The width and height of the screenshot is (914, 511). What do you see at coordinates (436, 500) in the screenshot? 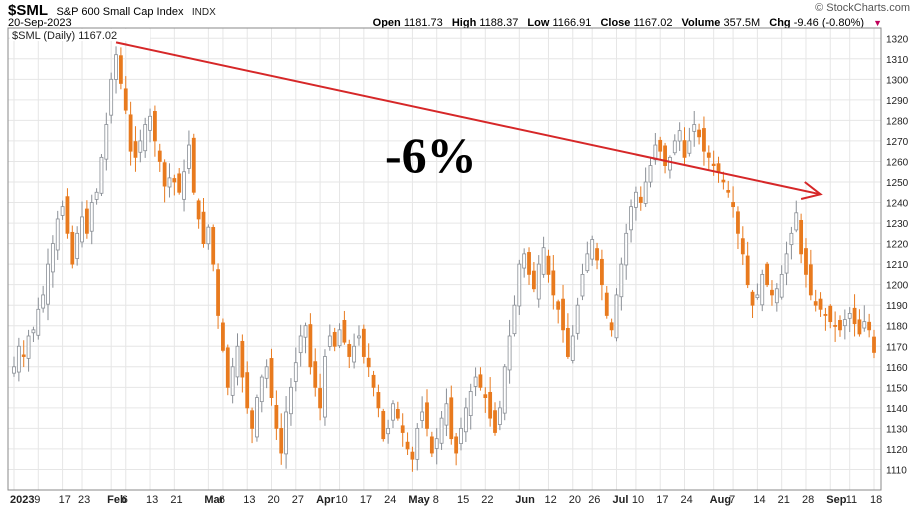
I see `x-tick-label: 8` at bounding box center [436, 500].